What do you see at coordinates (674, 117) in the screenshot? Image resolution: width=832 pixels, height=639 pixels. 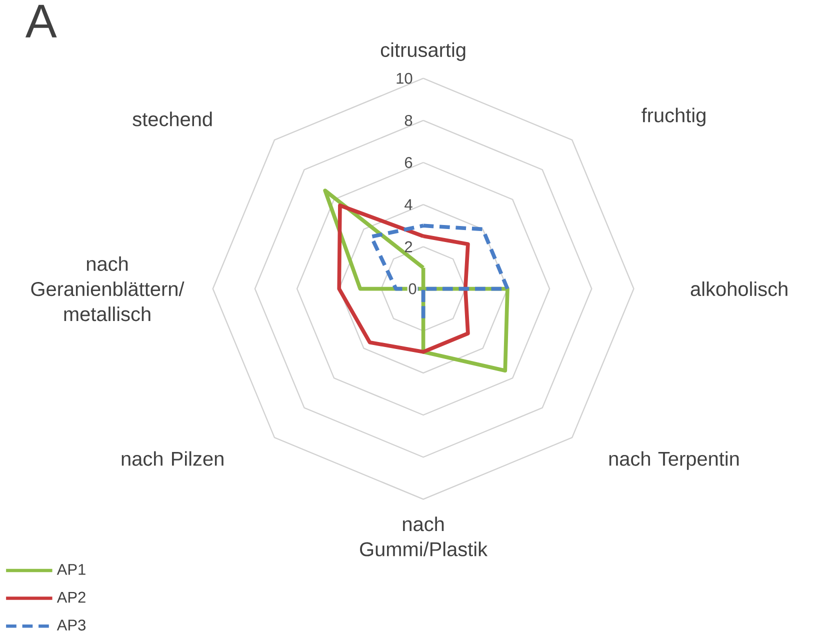 I see `spoke-label: fruchtig` at bounding box center [674, 117].